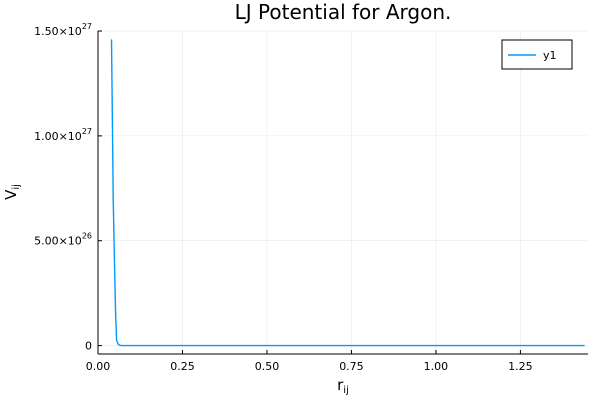  What do you see at coordinates (436, 366) in the screenshot?
I see `x-tick-label: 1.00` at bounding box center [436, 366].